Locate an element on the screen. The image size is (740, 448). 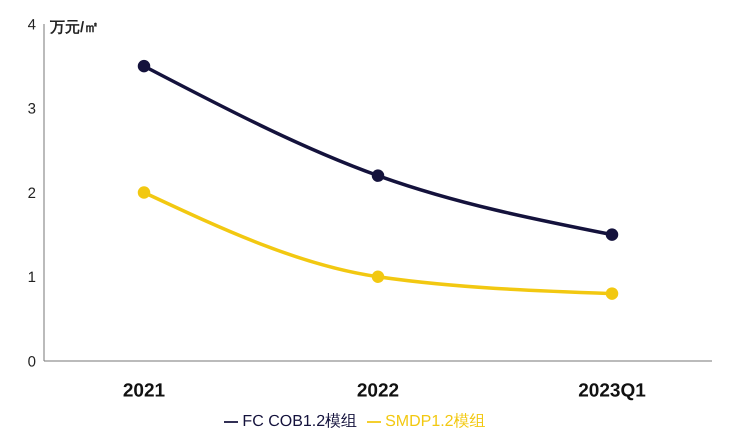
x-tick-label: 2023Q1 is located at coordinates (612, 391).